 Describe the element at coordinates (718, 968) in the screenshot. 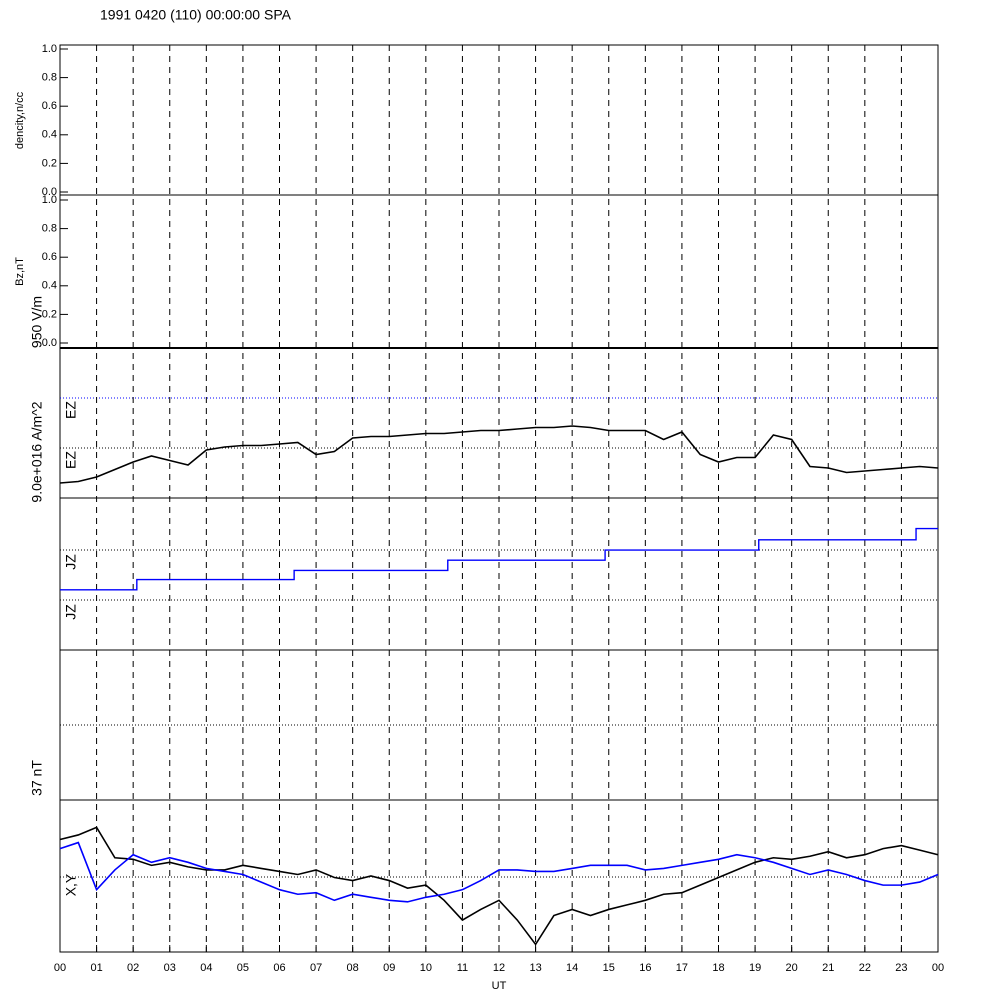

I see `x-tick-label: 18` at that location.